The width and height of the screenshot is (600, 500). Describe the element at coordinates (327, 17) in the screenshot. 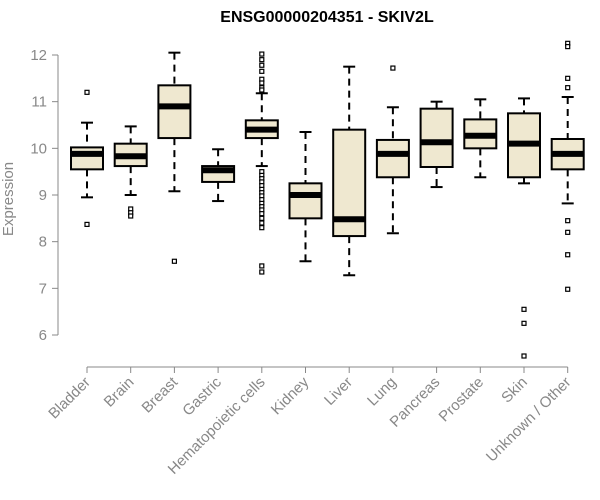

I see `chart-title: ENSG00000204351 - SKIV2L` at that location.